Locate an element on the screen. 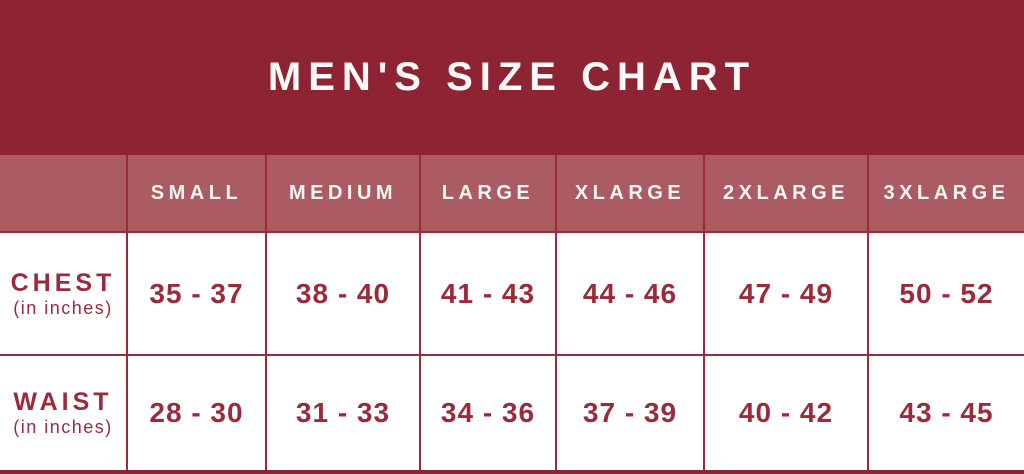  column-header-small: SMALL is located at coordinates (196, 193).